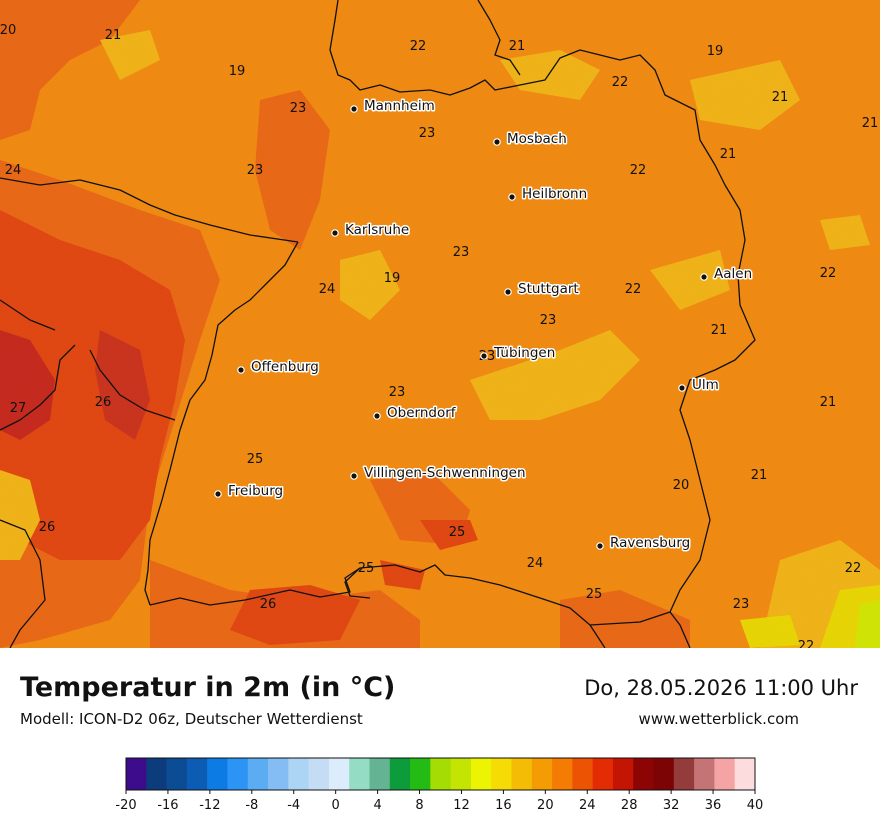 This screenshot has width=880, height=830. Describe the element at coordinates (249, 491) in the screenshot. I see `city-marker: Freiburg` at that location.